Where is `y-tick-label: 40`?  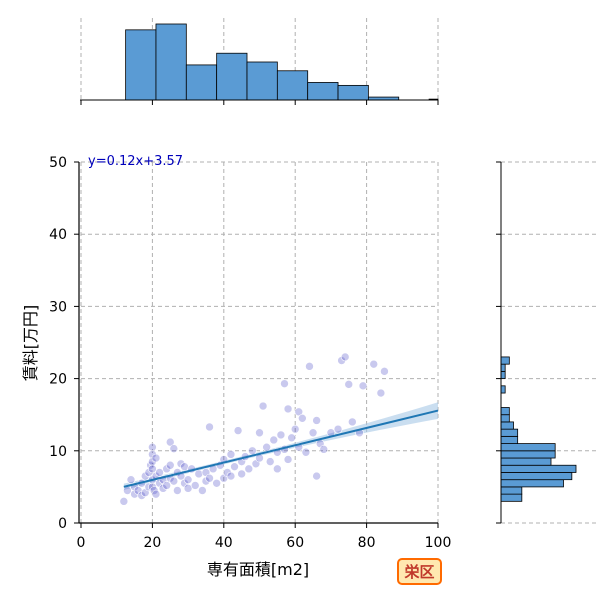 y-tick-label: 40 is located at coordinates (58, 235).